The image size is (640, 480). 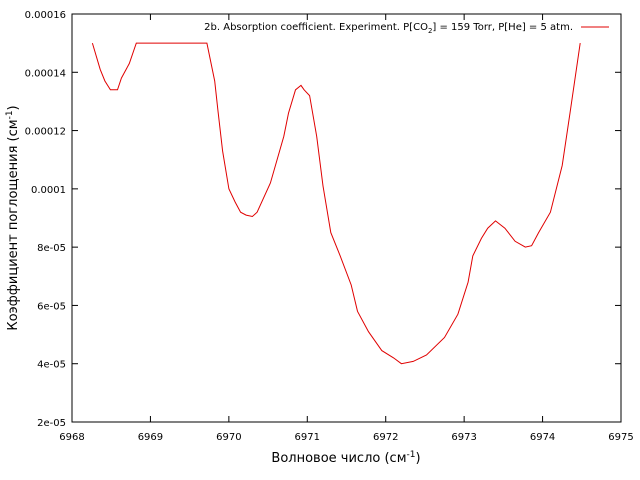 What do you see at coordinates (45, 132) in the screenshot?
I see `y-tick-label: 0.00012` at bounding box center [45, 132].